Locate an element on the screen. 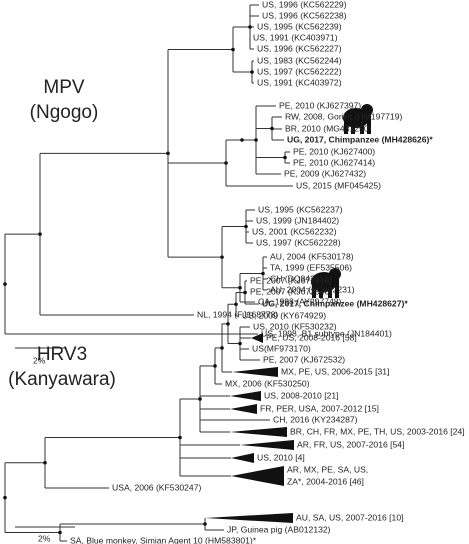  leaf-label: PE, 2007 (KJ672616) is located at coordinates (291, 280).